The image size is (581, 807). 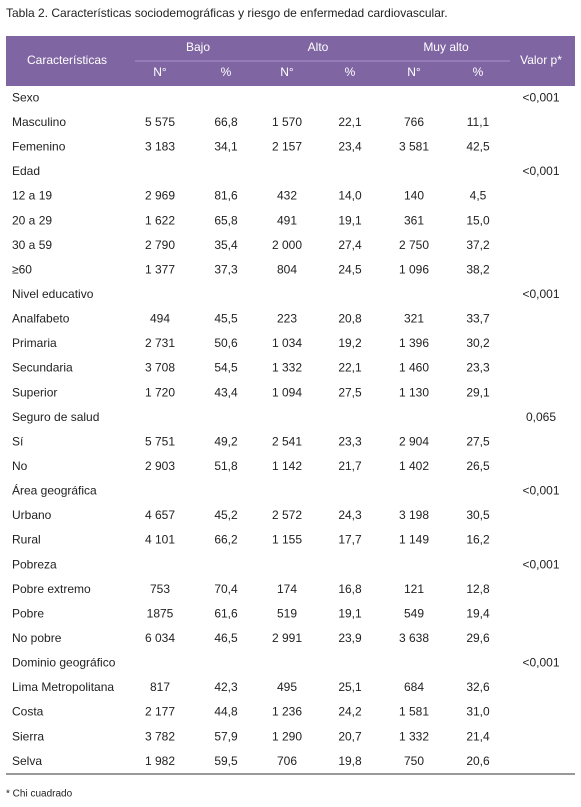 What do you see at coordinates (414, 196) in the screenshot?
I see `cell: 140` at bounding box center [414, 196].